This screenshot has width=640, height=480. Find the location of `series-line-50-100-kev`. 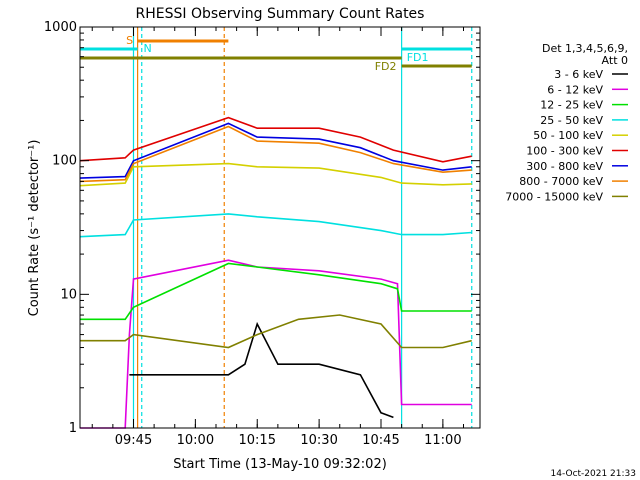

series-line-50-100-kev is located at coordinates (275, 174).